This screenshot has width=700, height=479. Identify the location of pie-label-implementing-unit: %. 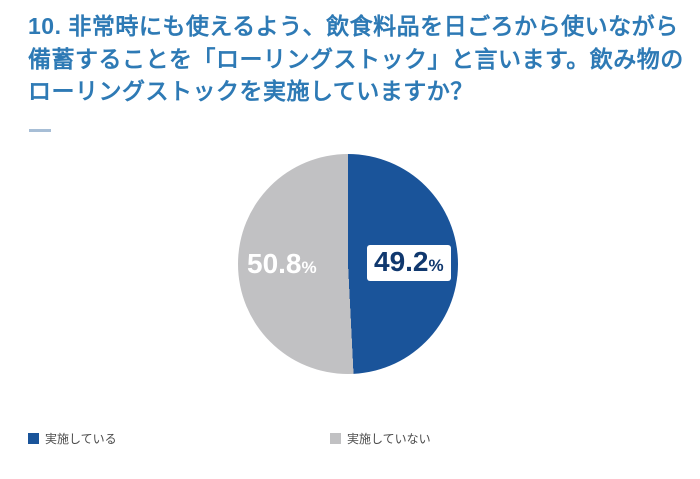
(436, 265).